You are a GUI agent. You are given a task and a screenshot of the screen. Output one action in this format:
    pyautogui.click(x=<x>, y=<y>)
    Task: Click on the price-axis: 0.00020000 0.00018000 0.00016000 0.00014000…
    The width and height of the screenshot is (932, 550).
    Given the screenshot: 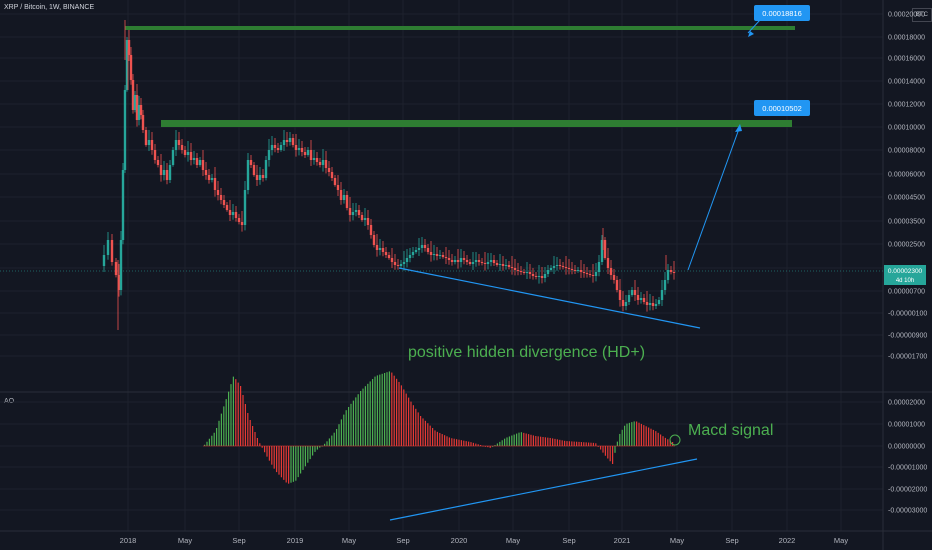 What is the action you would take?
    pyautogui.click(x=907, y=186)
    